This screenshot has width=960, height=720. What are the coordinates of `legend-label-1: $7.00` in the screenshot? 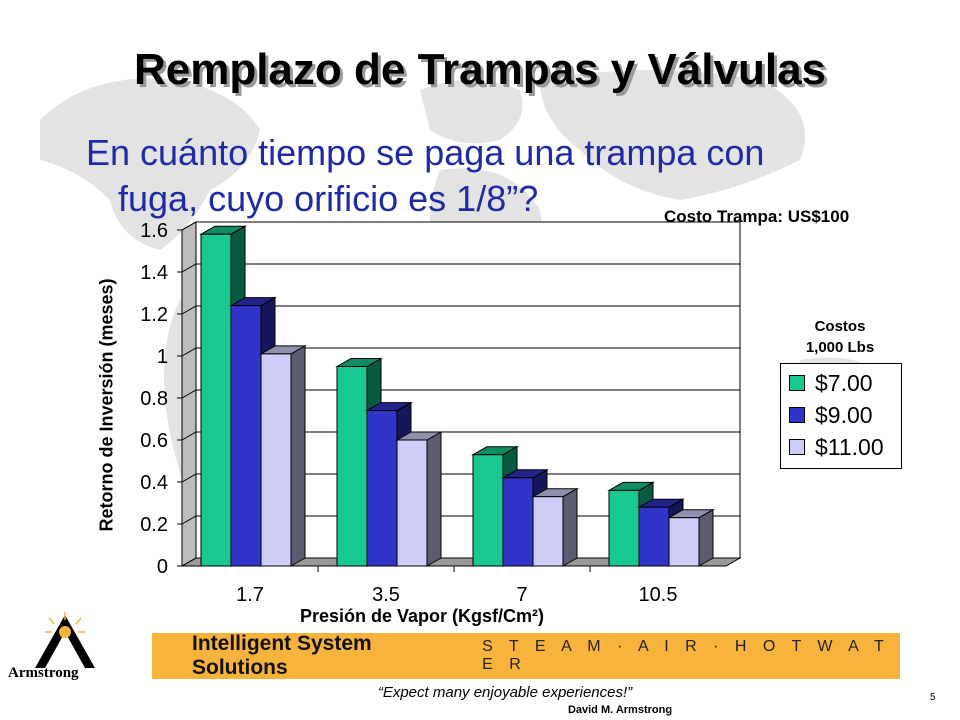 It's located at (844, 382).